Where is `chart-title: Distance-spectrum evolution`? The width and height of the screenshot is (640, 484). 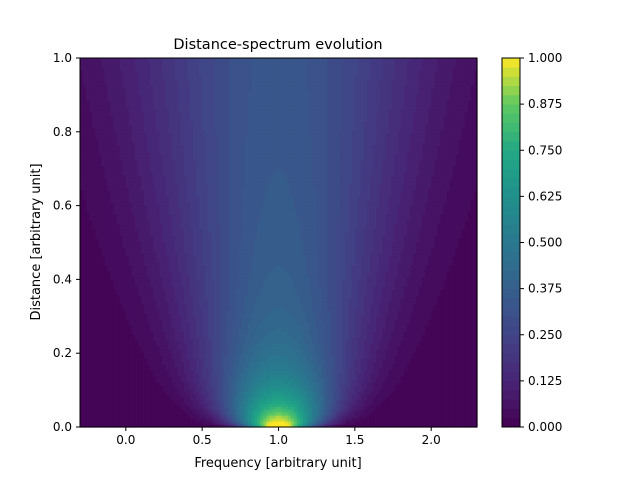 chart-title: Distance-spectrum evolution is located at coordinates (277, 45).